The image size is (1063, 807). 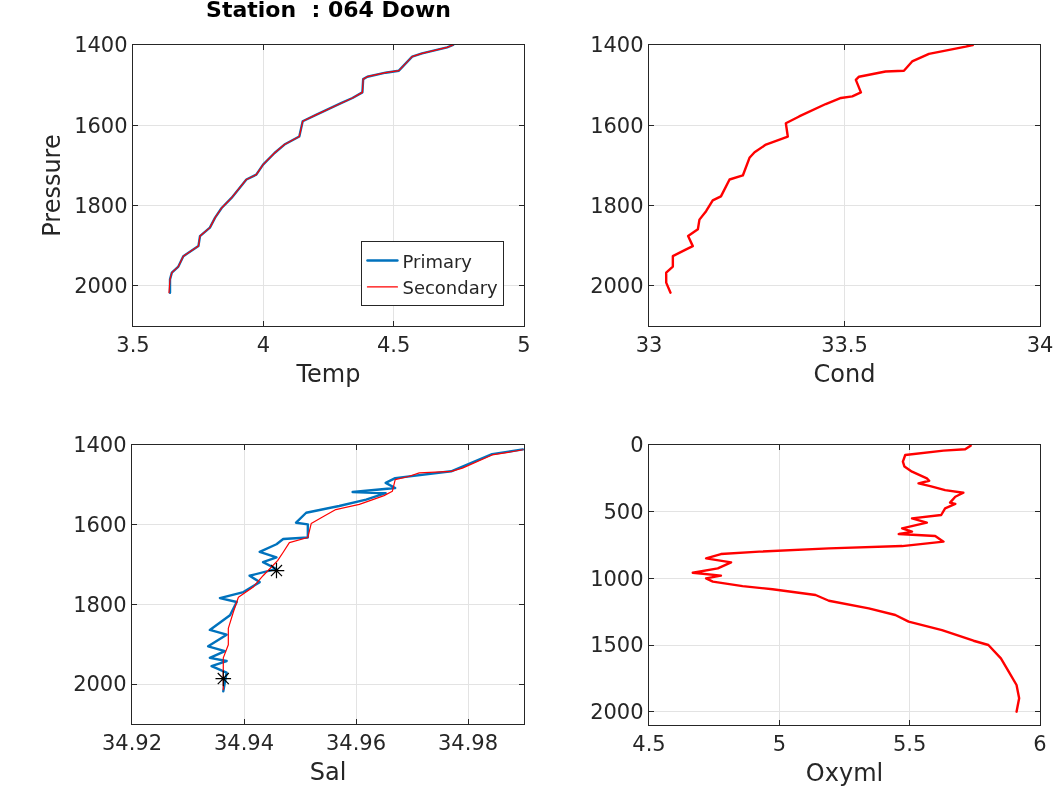 I want to click on x-tick-label: 34.92, so click(x=132, y=743).